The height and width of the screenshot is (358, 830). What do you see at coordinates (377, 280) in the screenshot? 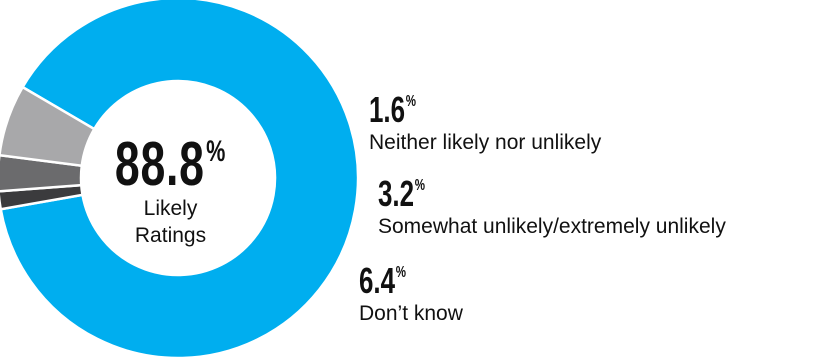
I see `callout-value-number: 6.4` at bounding box center [377, 280].